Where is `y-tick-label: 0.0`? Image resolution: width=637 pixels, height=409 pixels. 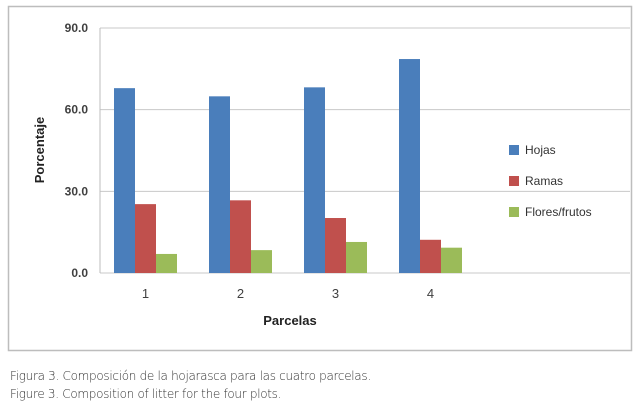
y-tick-label: 0.0 is located at coordinates (79, 273).